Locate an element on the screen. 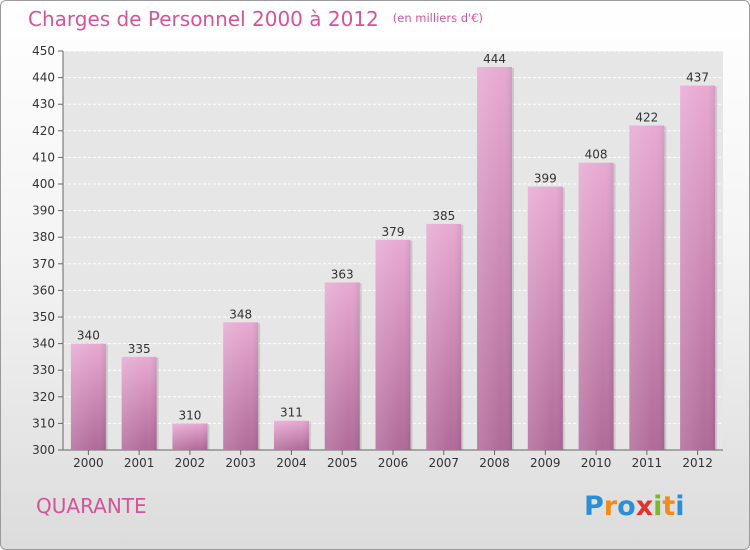  y-tick-label: 390 is located at coordinates (43, 211).